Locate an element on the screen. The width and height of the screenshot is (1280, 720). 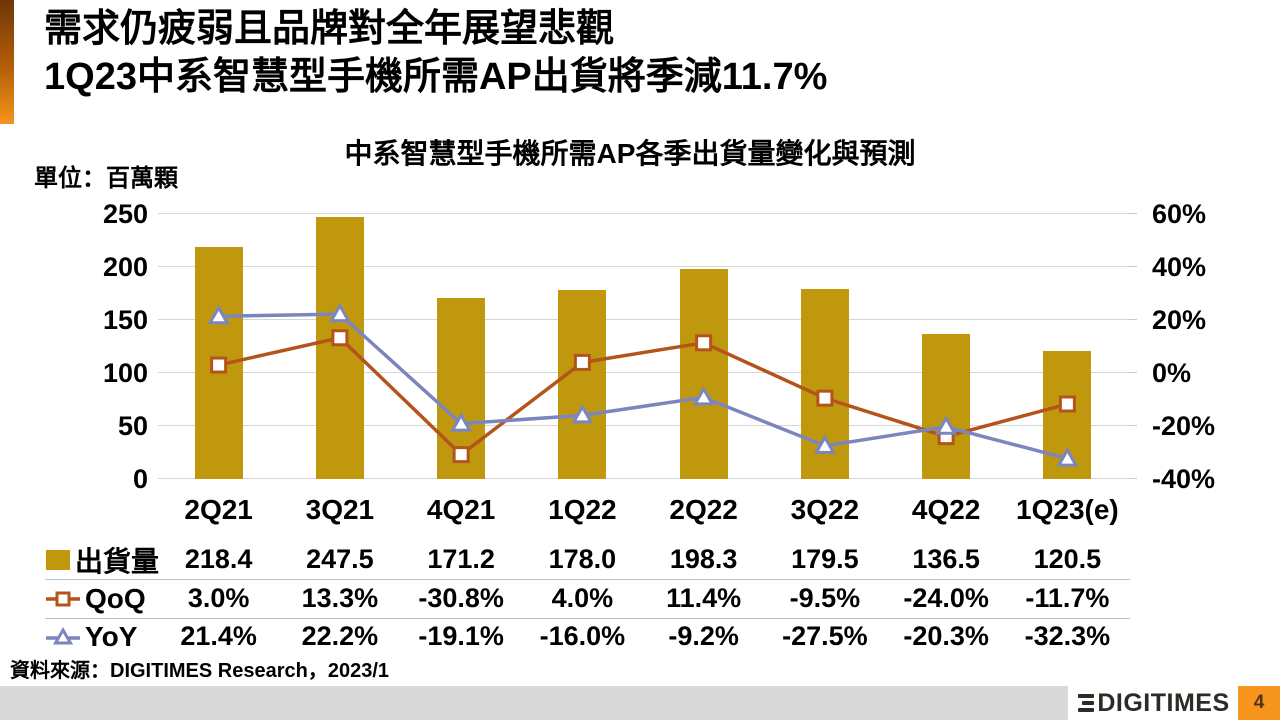
left-axis-tick-label: 250 is located at coordinates (125, 214).